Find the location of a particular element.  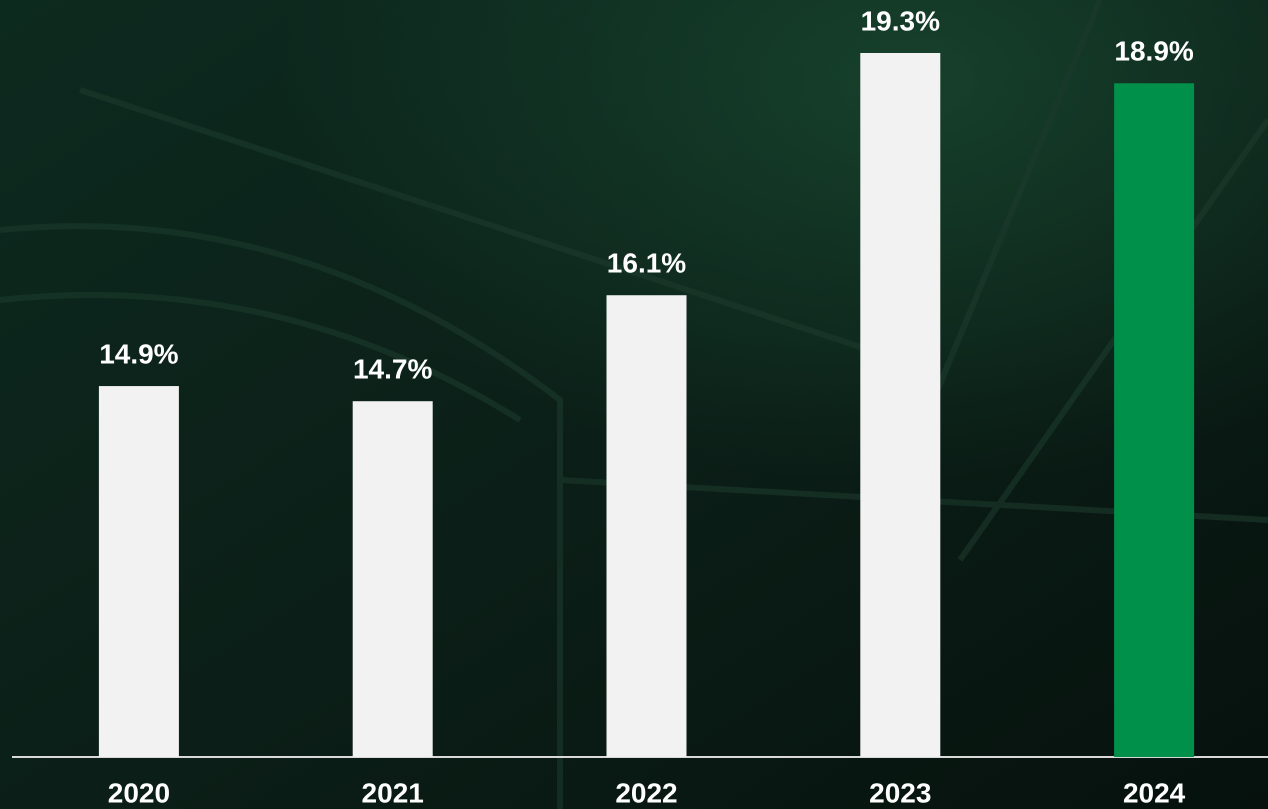

data-label: 14.9% is located at coordinates (138, 353).